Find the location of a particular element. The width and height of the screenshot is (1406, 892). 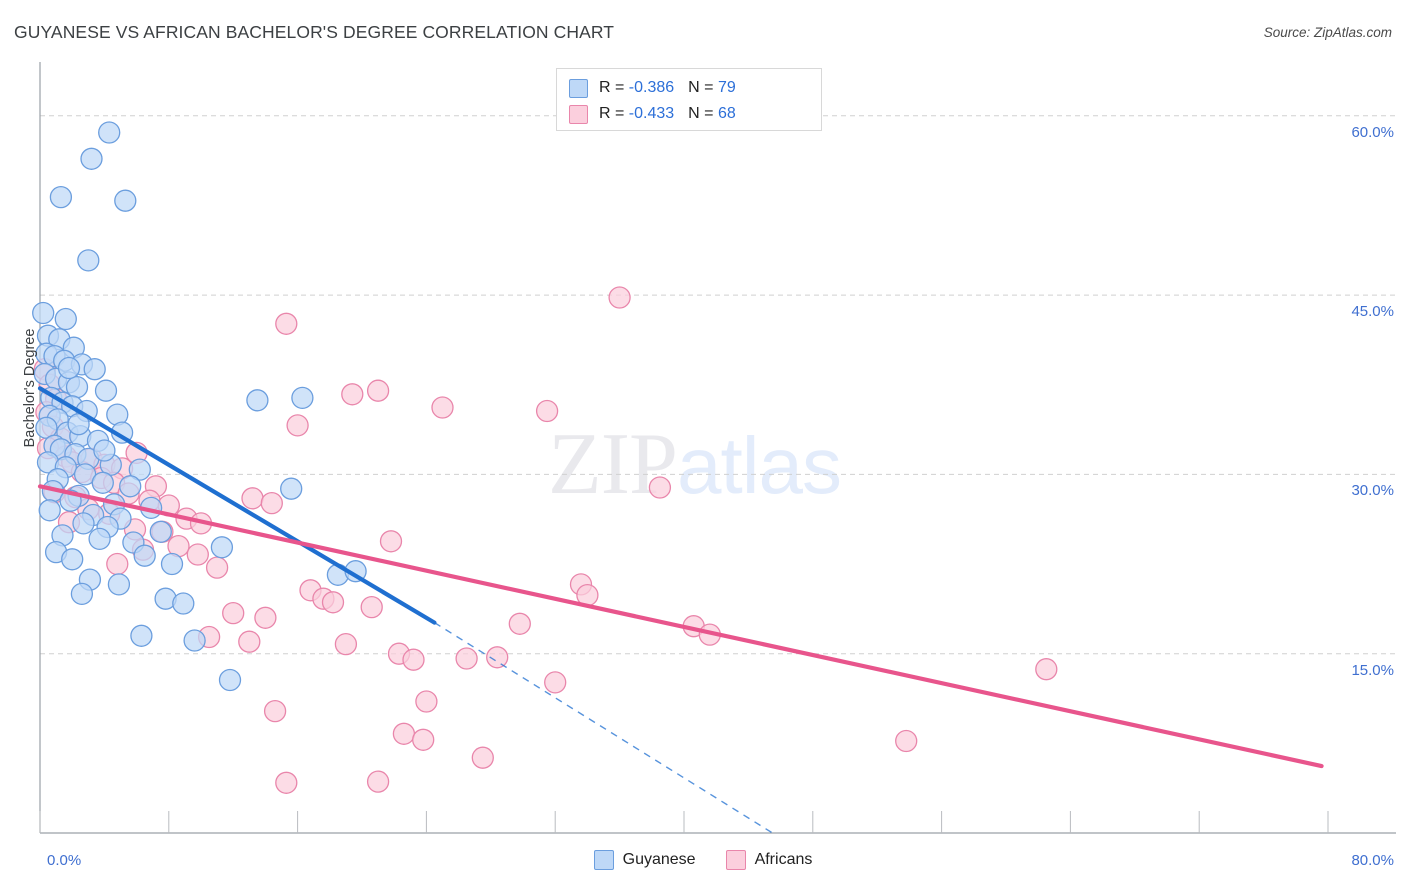

y-axis-tick-1: 45.0% is located at coordinates (1372, 312).